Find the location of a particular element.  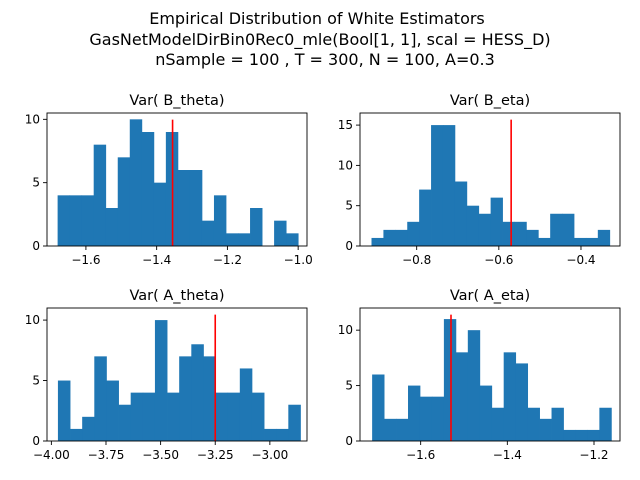

x-ticks-var-b-eta: −0.8 −0.6 −0.4 is located at coordinates (499, 256).